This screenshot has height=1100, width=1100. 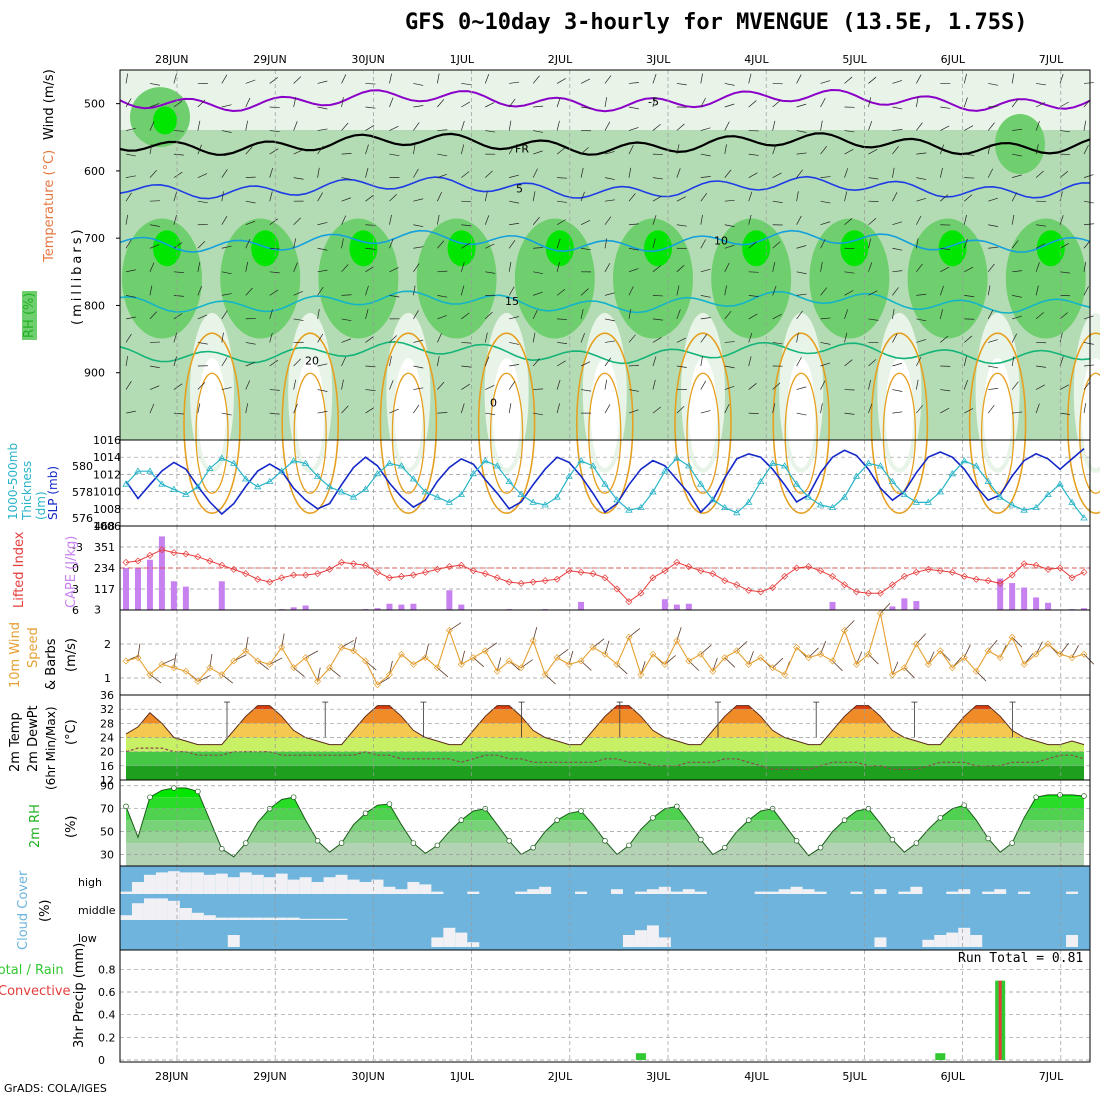 What do you see at coordinates (79, 995) in the screenshot?
I see `precip-axis-label: 3hr Precip (mm)` at bounding box center [79, 995].